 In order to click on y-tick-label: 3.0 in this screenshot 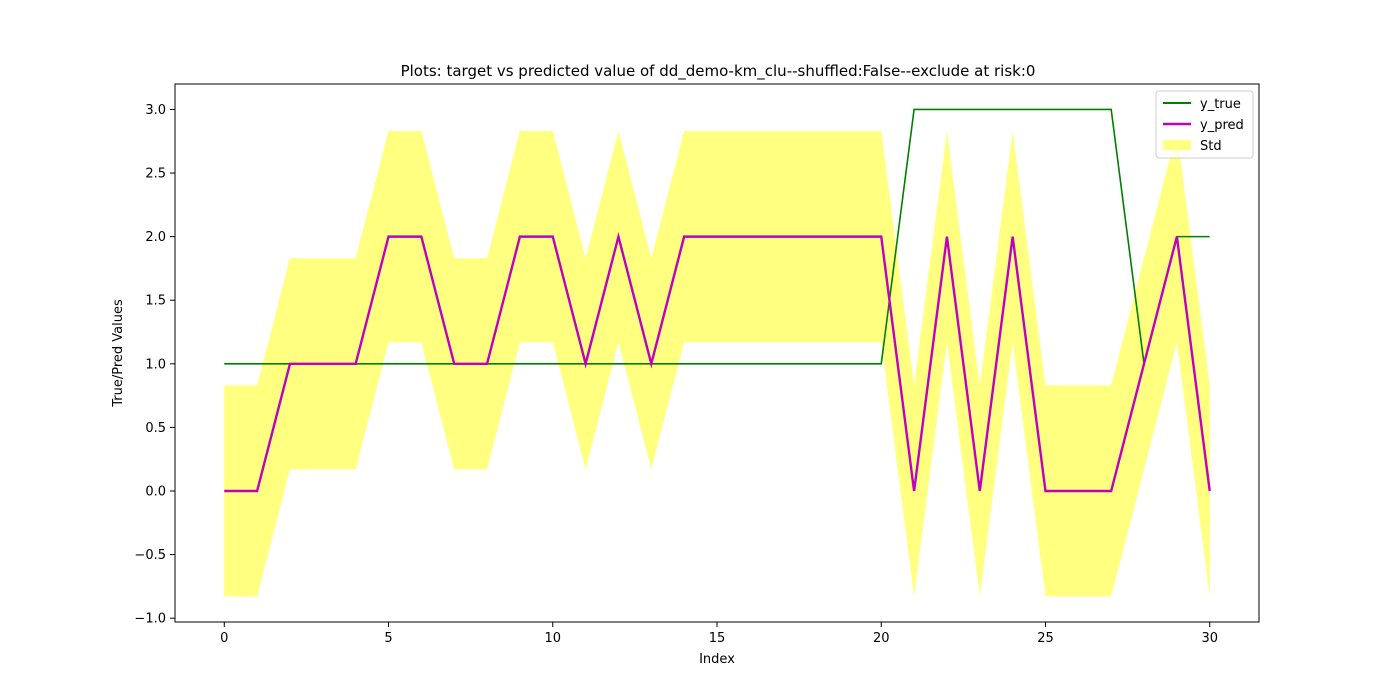, I will do `click(155, 110)`.